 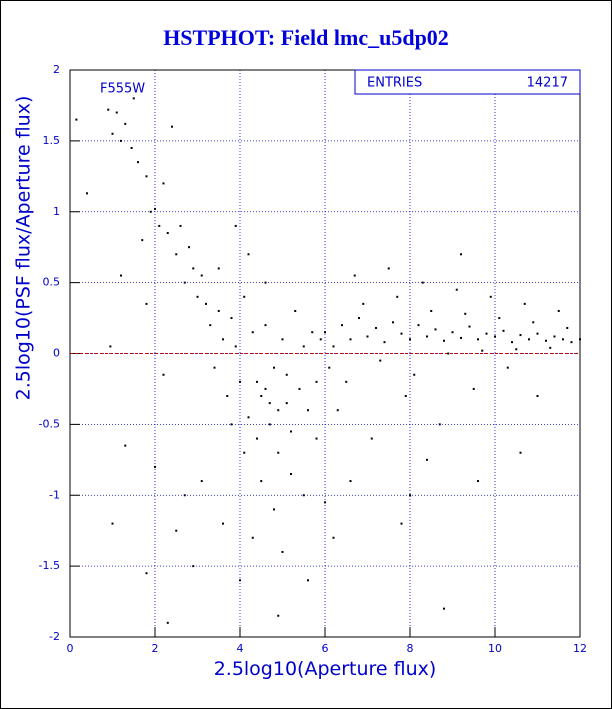 What do you see at coordinates (54, 494) in the screenshot?
I see `y-tick-label: -1` at bounding box center [54, 494].